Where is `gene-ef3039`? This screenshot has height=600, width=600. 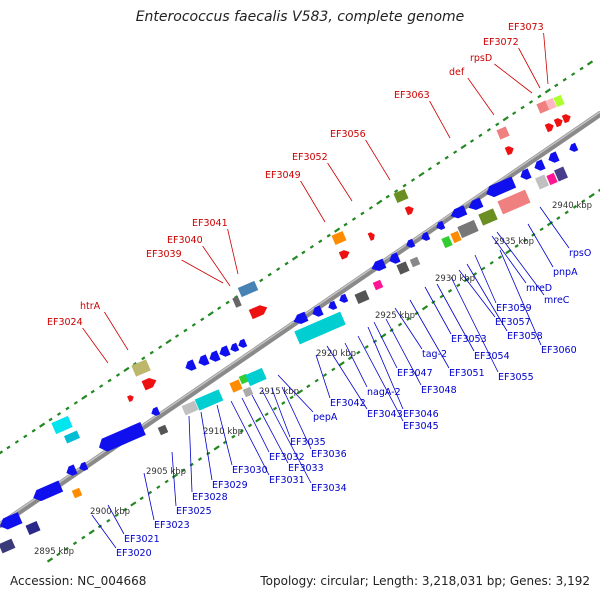 gene-ef3039 is located at coordinates (237, 302).